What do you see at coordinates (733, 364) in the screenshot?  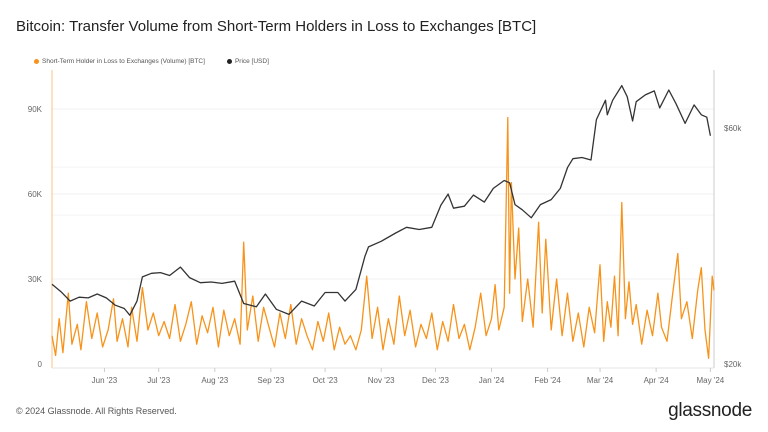 I see `y-right-tick-label: $20k` at bounding box center [733, 364].